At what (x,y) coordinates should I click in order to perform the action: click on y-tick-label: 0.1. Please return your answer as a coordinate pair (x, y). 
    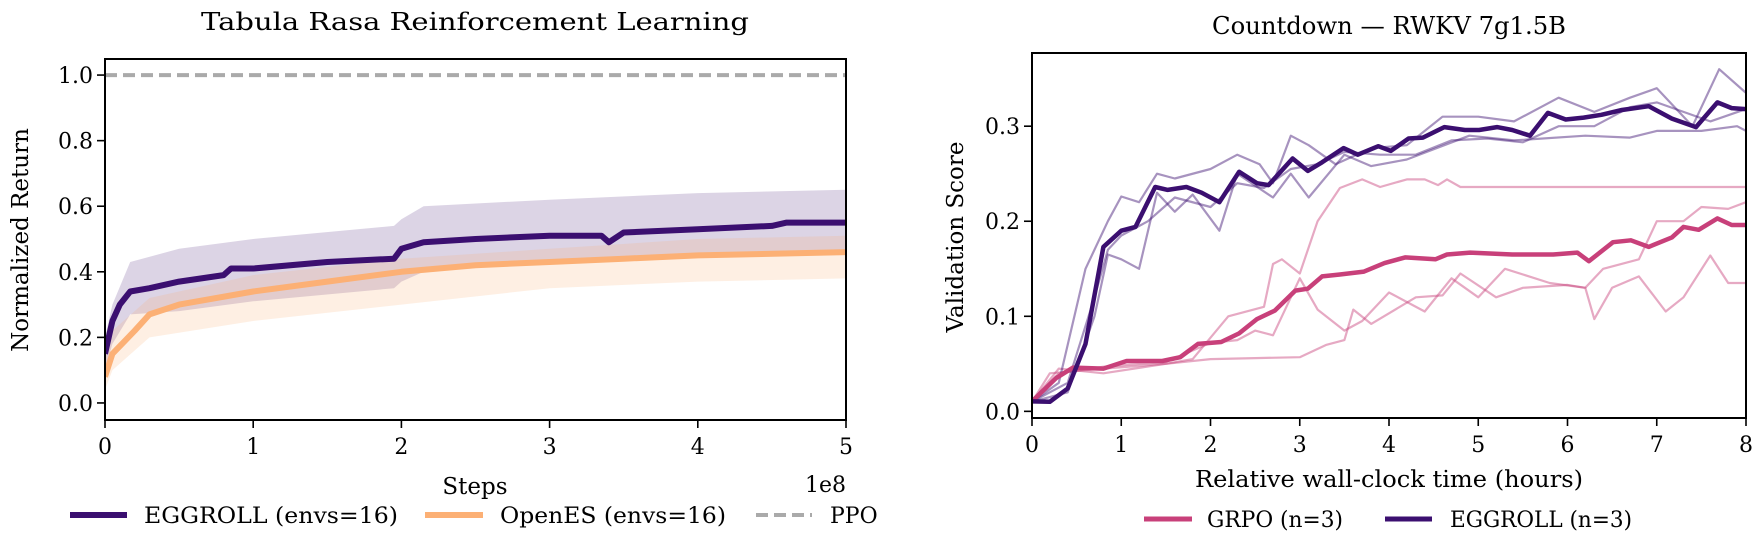
    Looking at the image, I should click on (1002, 317).